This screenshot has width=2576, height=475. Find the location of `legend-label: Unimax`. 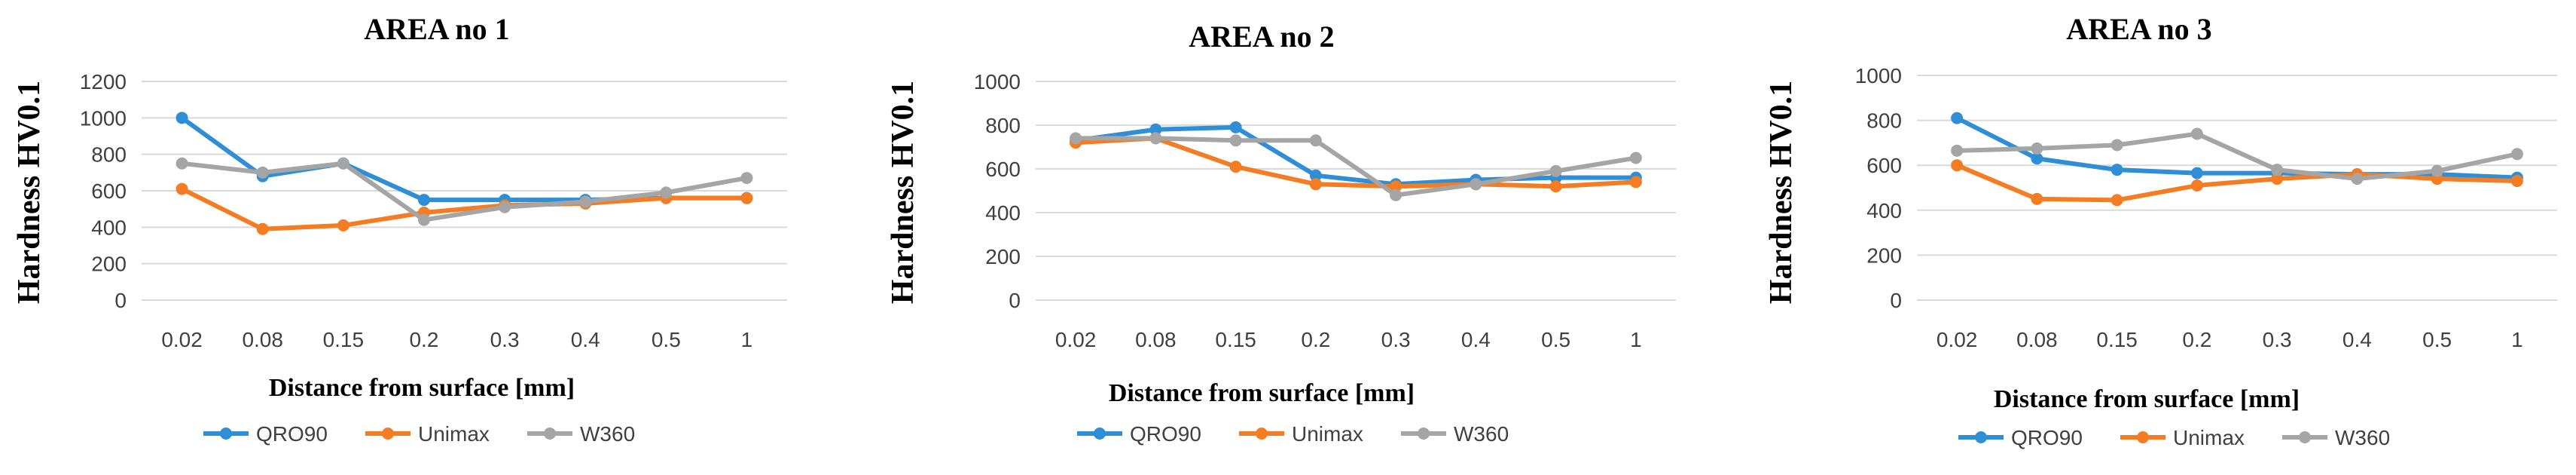

legend-label: Unimax is located at coordinates (2209, 437).